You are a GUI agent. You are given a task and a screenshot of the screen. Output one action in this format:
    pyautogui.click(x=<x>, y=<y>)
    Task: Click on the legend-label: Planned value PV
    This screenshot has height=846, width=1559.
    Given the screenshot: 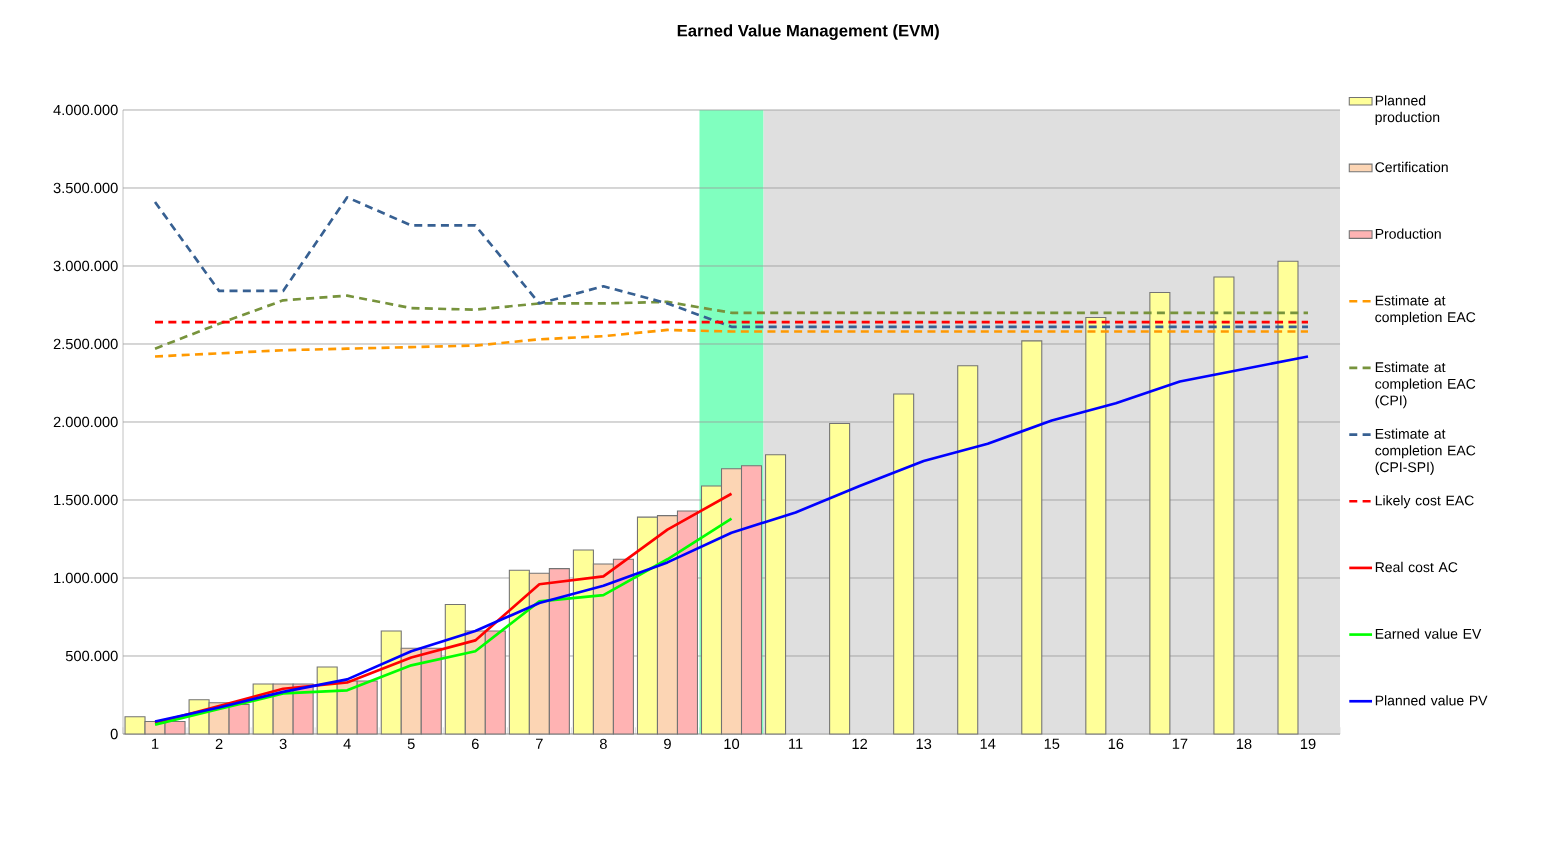 What is the action you would take?
    pyautogui.click(x=1431, y=700)
    